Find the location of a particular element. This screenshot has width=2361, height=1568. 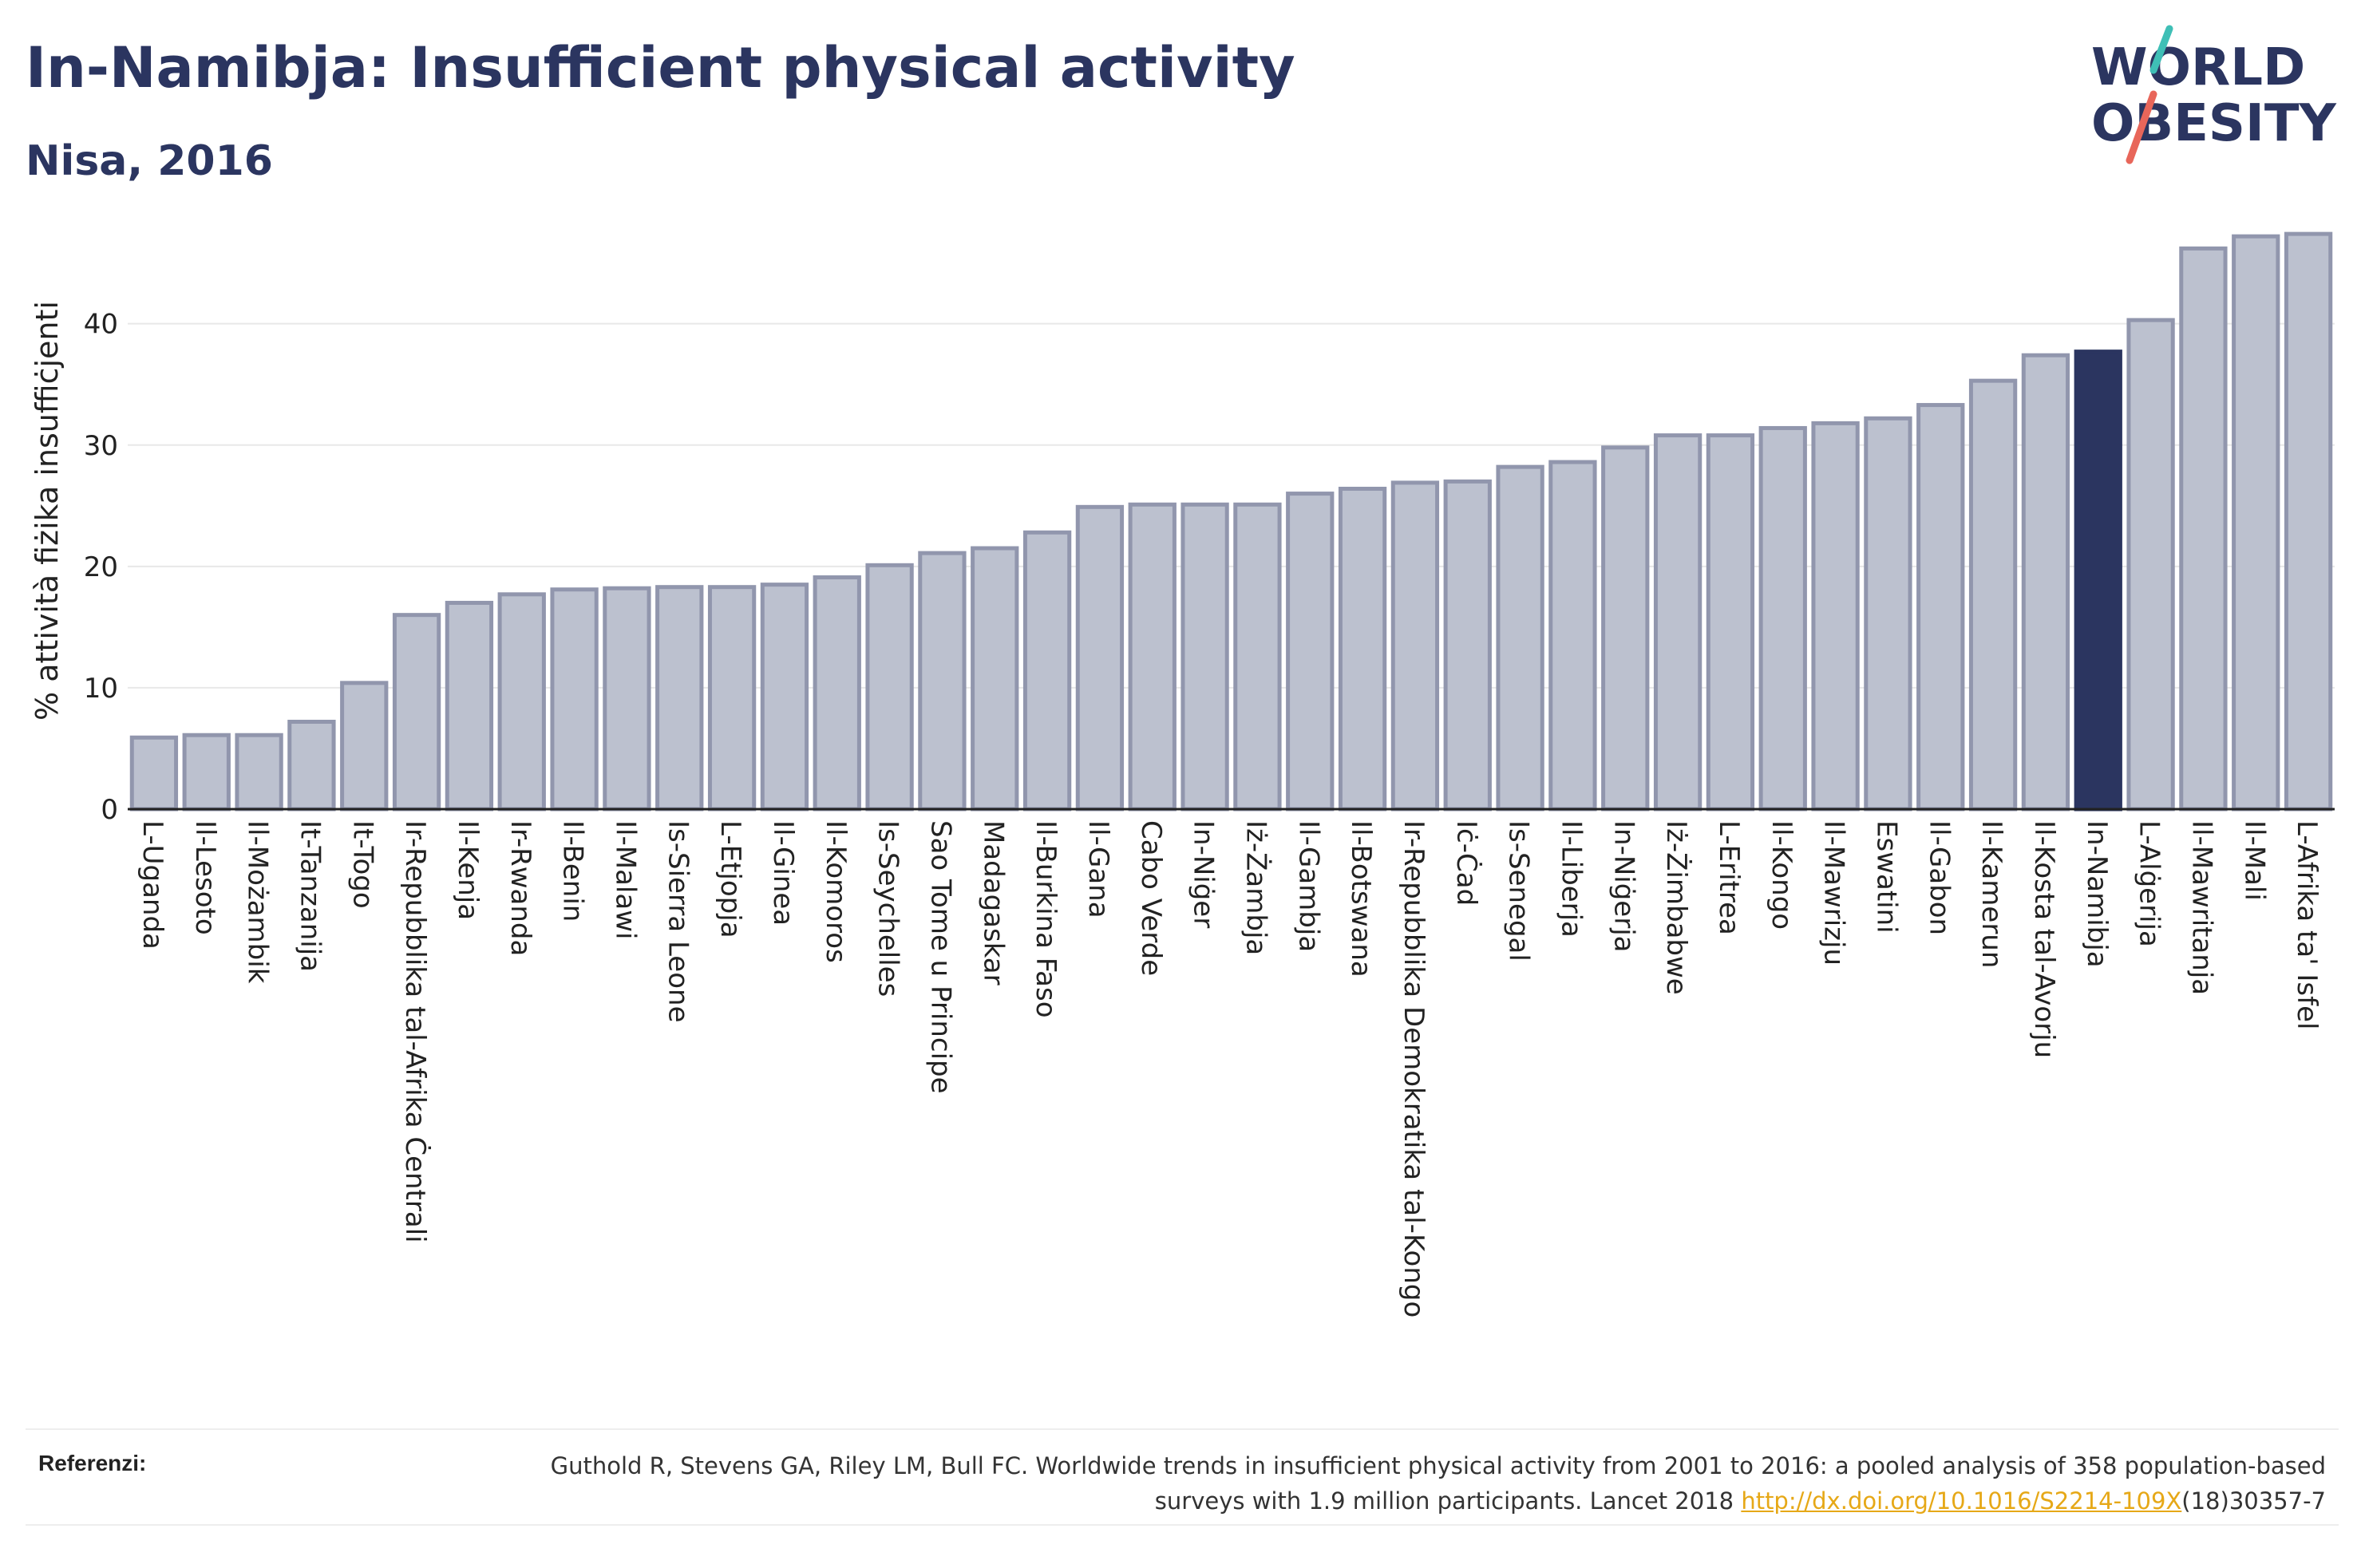

x-tick-label: Il-Kenja is located at coordinates (468, 870).